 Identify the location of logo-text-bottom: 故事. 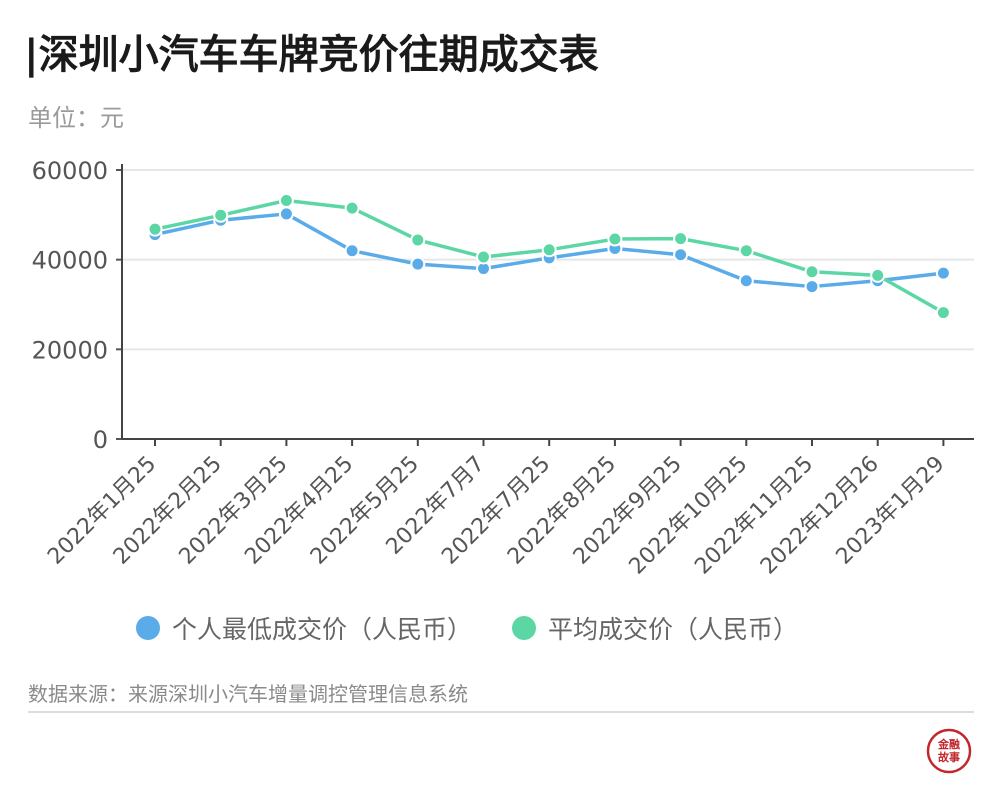
(949, 757).